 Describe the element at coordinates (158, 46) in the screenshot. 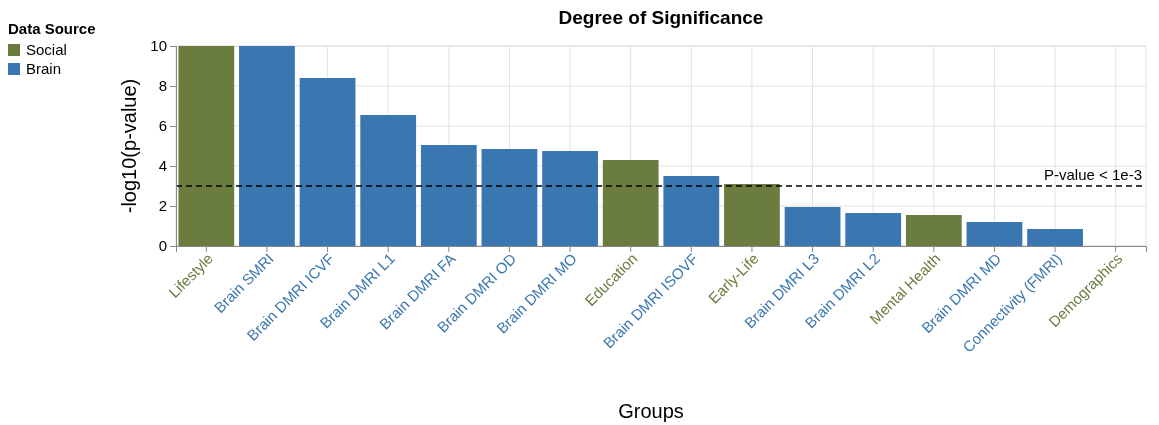

I see `y-tick-label: 10` at that location.